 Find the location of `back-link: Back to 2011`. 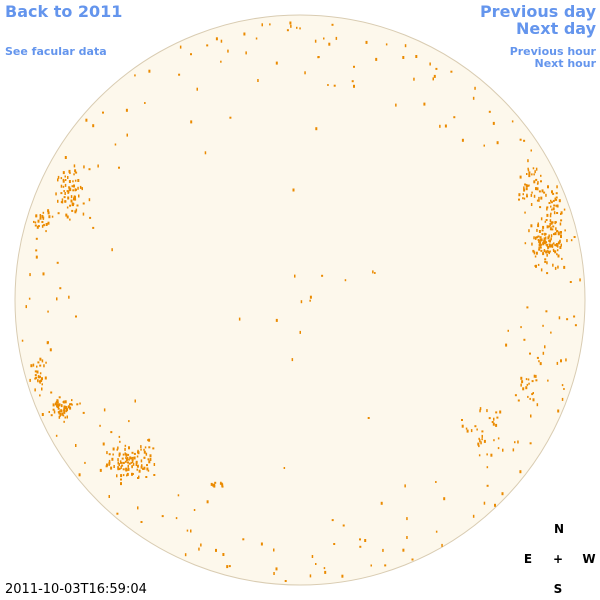

back-link: Back to 2011 is located at coordinates (64, 11).